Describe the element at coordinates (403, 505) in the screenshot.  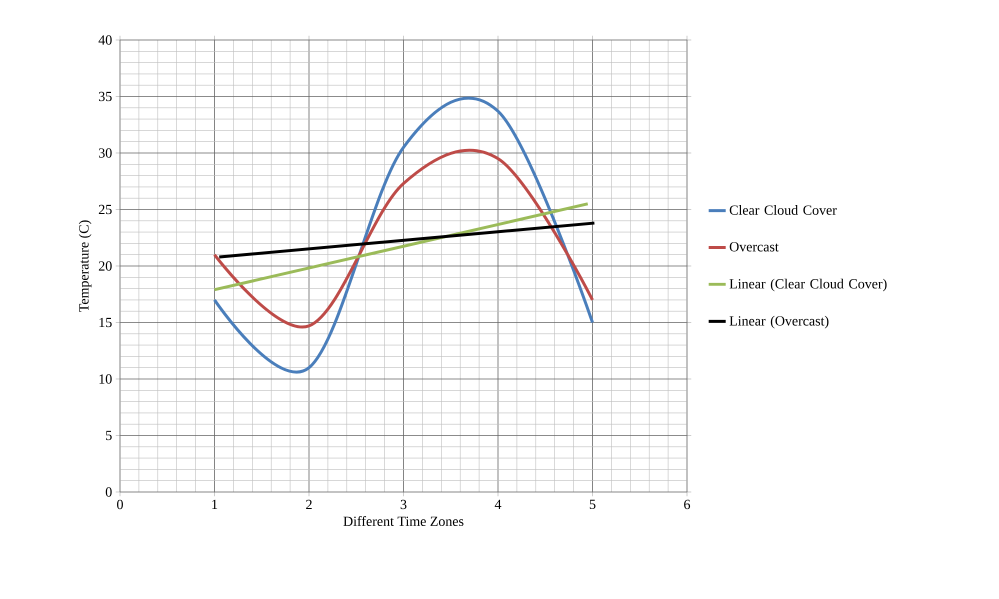
I see `x-tick-label: 3` at that location.